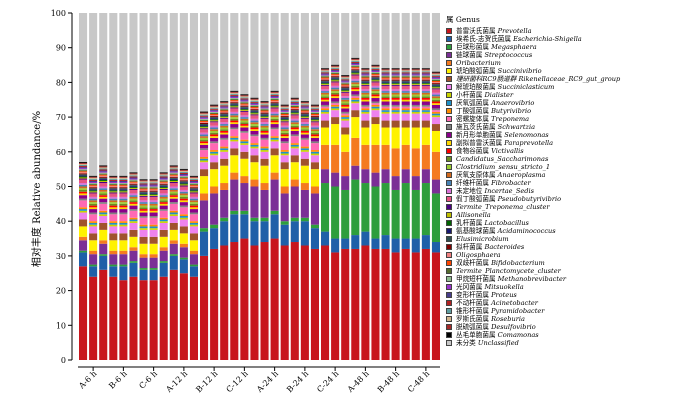 Image resolution: width=700 pixels, height=404 pixels. I want to click on x-tick-label: A-24 h, so click(267, 382).